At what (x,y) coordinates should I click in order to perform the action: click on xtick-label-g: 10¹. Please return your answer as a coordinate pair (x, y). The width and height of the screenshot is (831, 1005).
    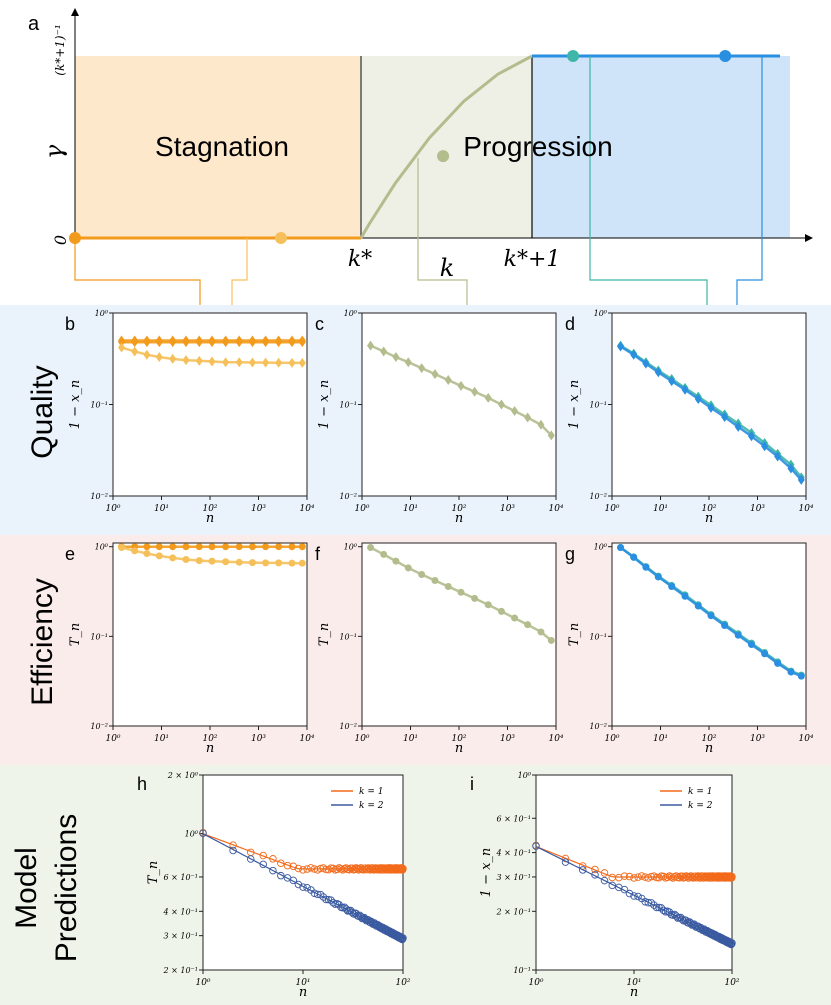
    Looking at the image, I should click on (660, 739).